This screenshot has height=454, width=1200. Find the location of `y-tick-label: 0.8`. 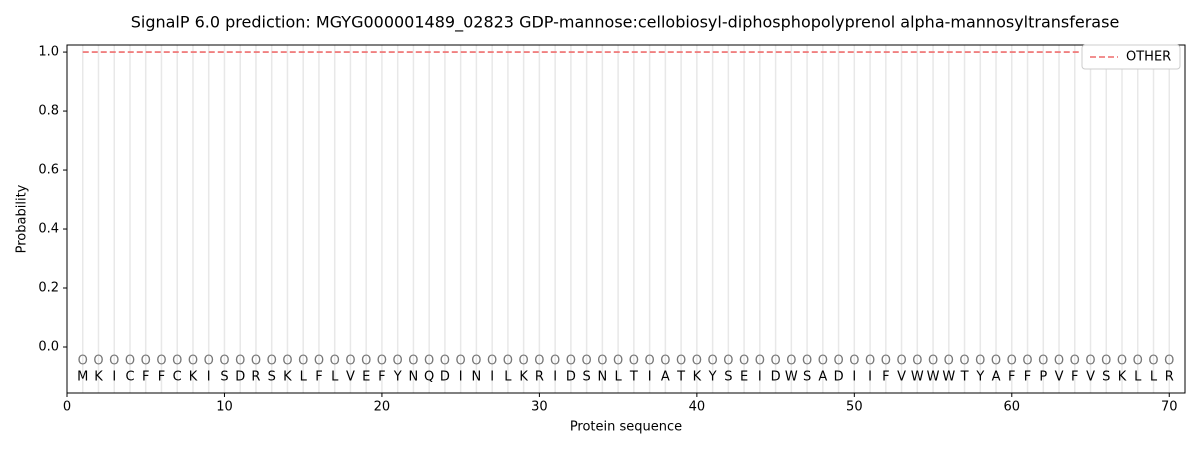

y-tick-label: 0.8 is located at coordinates (48, 111).